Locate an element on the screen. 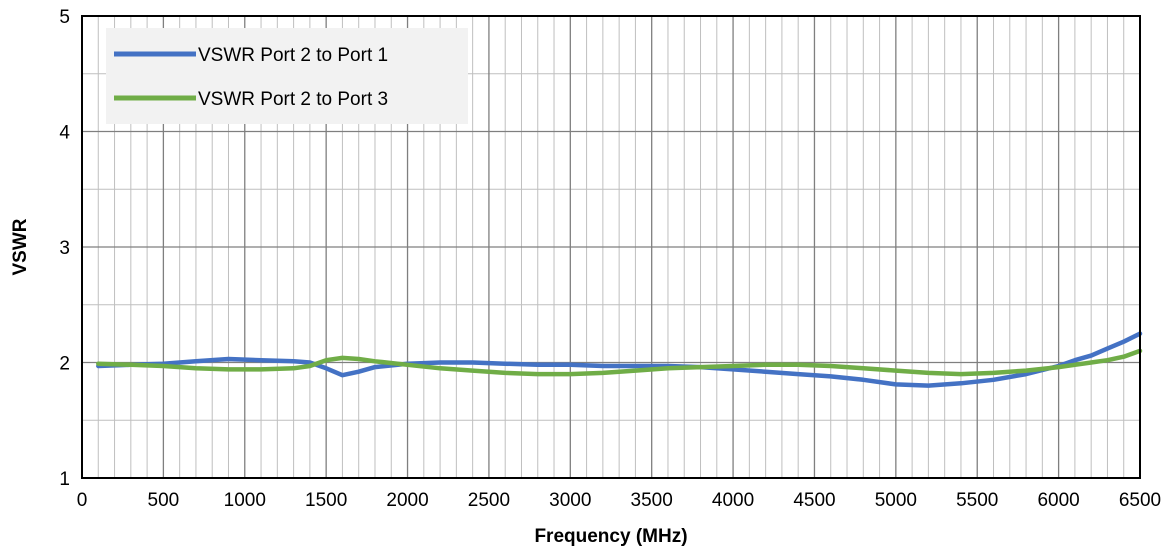 Image resolution: width=1172 pixels, height=550 pixels. x-tick-label: 2500 is located at coordinates (489, 500).